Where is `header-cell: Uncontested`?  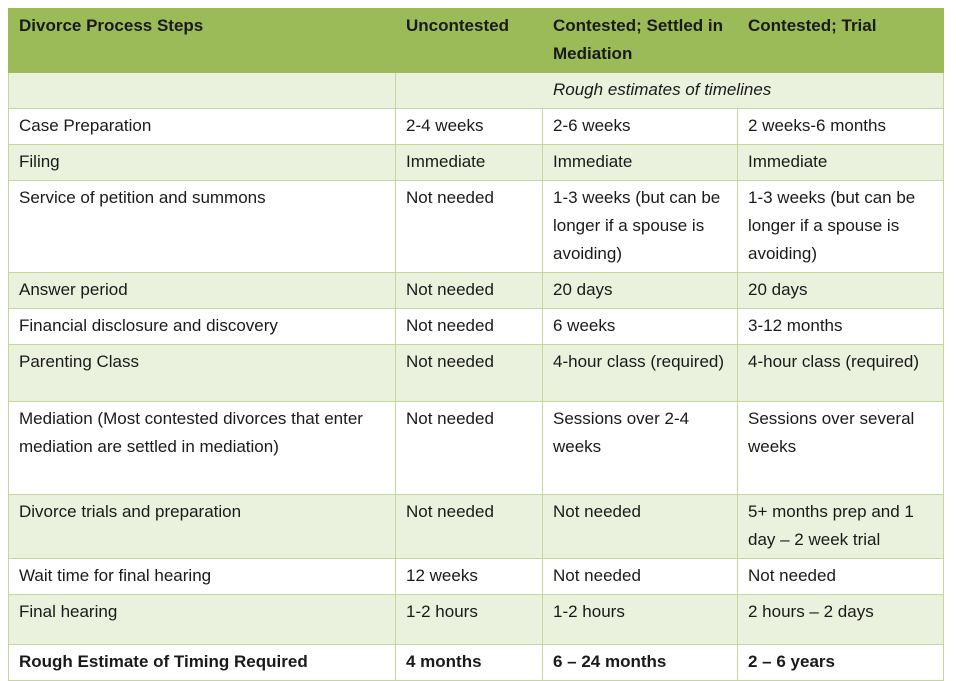 header-cell: Uncontested is located at coordinates (469, 40).